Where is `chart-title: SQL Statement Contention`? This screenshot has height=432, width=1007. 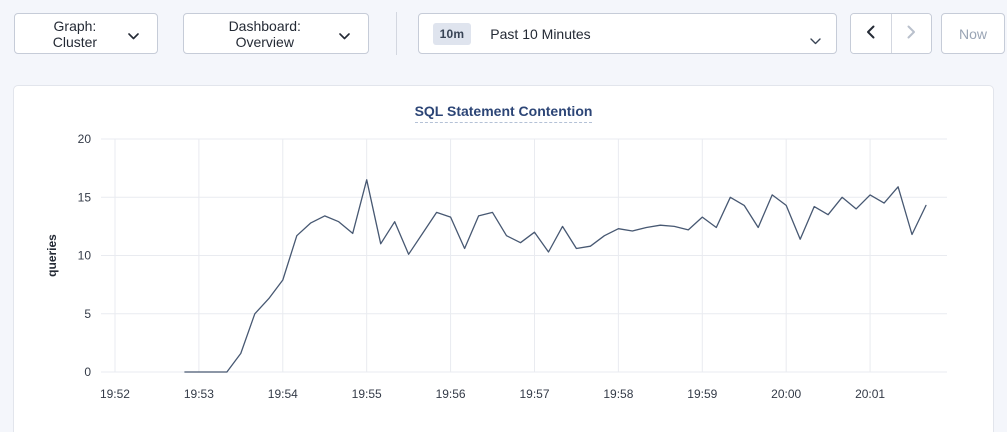 chart-title: SQL Statement Contention is located at coordinates (503, 113).